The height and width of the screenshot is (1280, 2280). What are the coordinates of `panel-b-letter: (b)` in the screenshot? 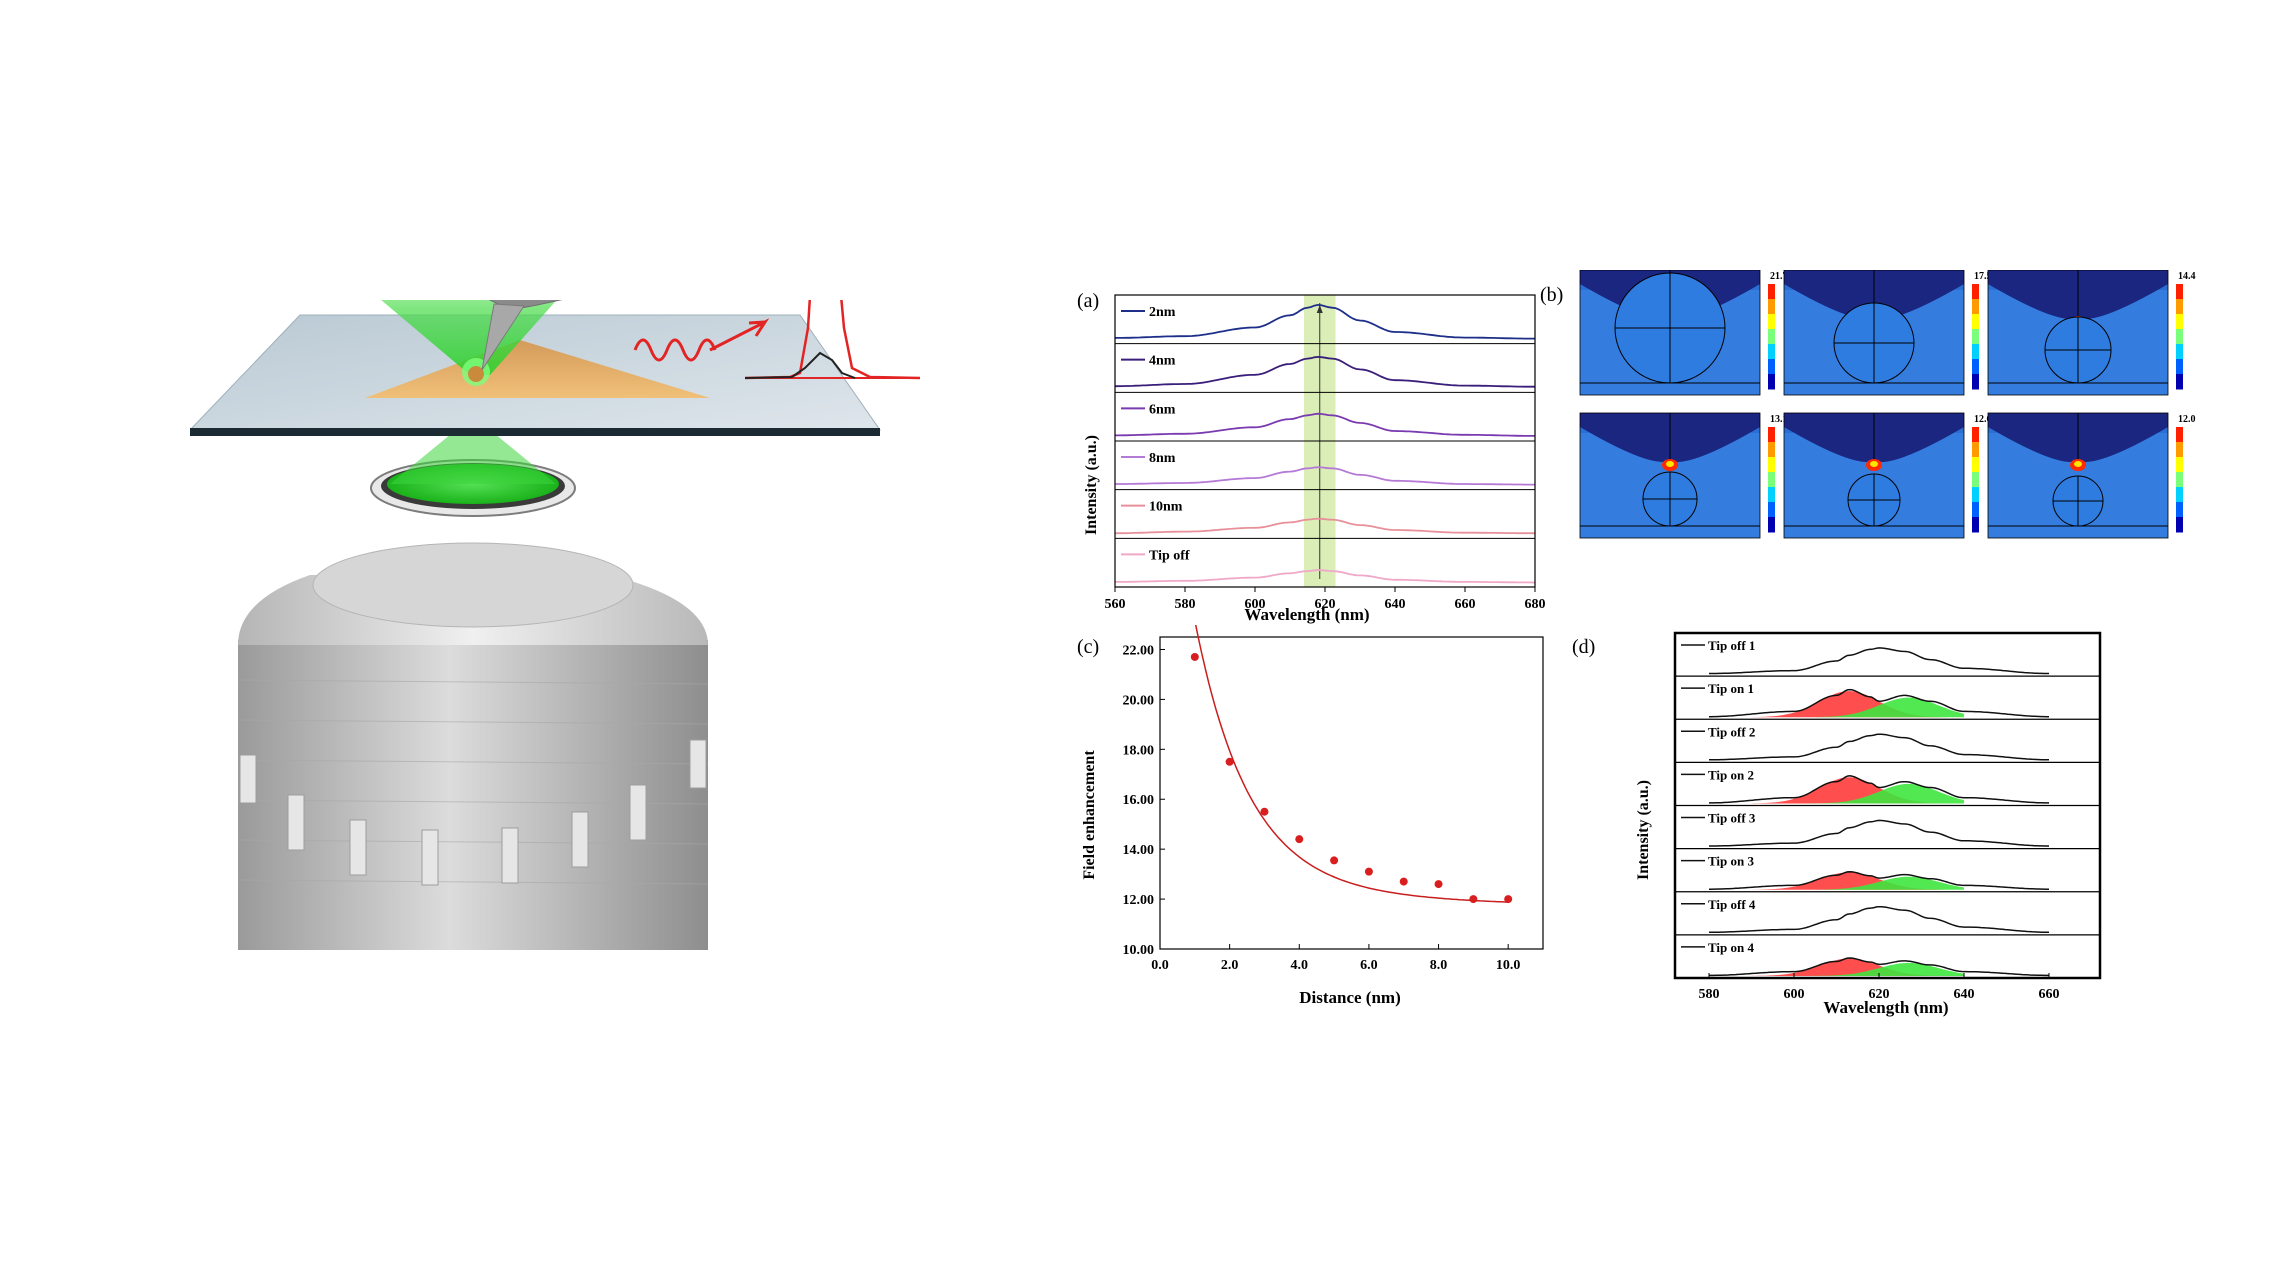 It's located at (1551, 295).